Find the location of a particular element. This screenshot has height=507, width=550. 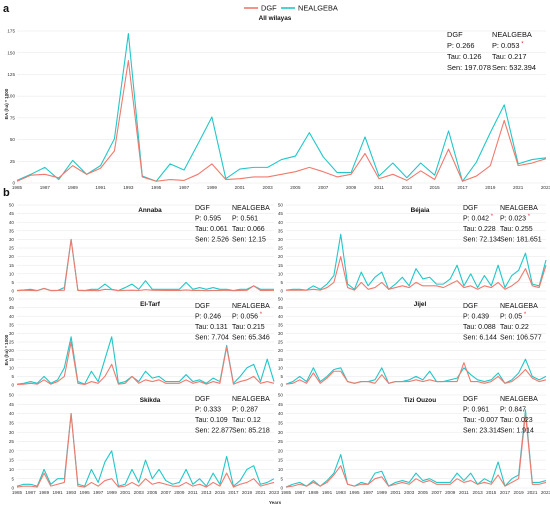

panel-label-b: b is located at coordinates (6, 193).